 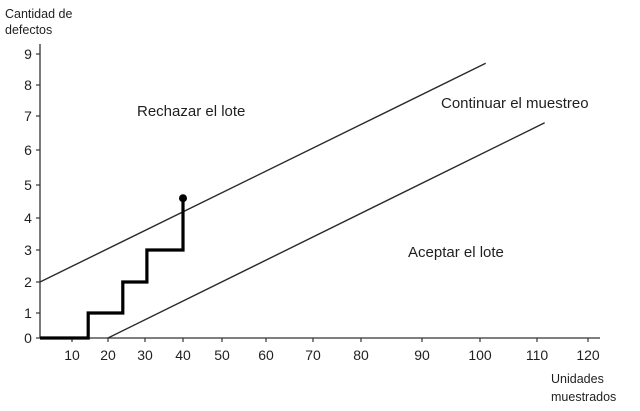 What do you see at coordinates (191, 111) in the screenshot?
I see `reject-region-label: Rechazar el lote` at bounding box center [191, 111].